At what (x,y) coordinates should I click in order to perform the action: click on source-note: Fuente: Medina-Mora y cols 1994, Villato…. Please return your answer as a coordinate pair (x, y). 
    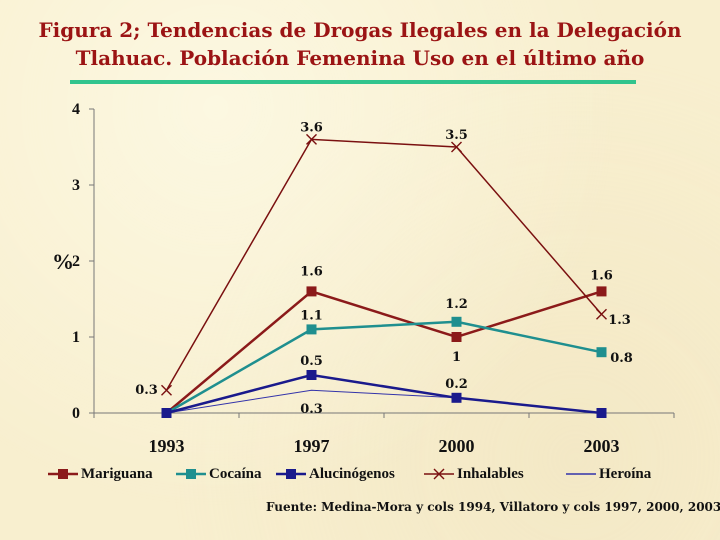
    Looking at the image, I should click on (493, 507).